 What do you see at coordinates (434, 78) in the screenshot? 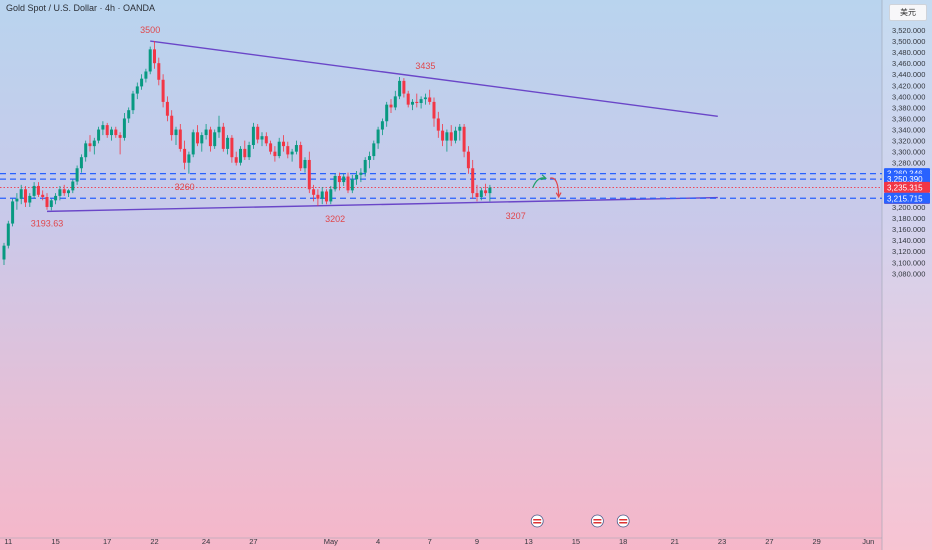
I see `trendline-upper` at bounding box center [434, 78].